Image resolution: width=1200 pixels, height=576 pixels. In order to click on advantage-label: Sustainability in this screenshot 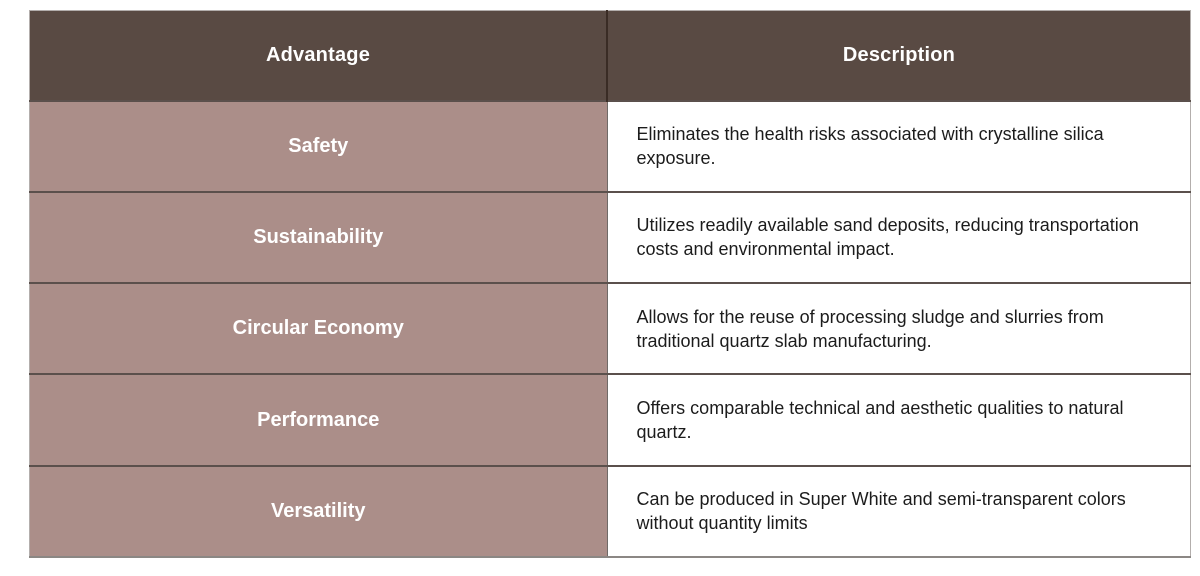, I will do `click(318, 236)`.